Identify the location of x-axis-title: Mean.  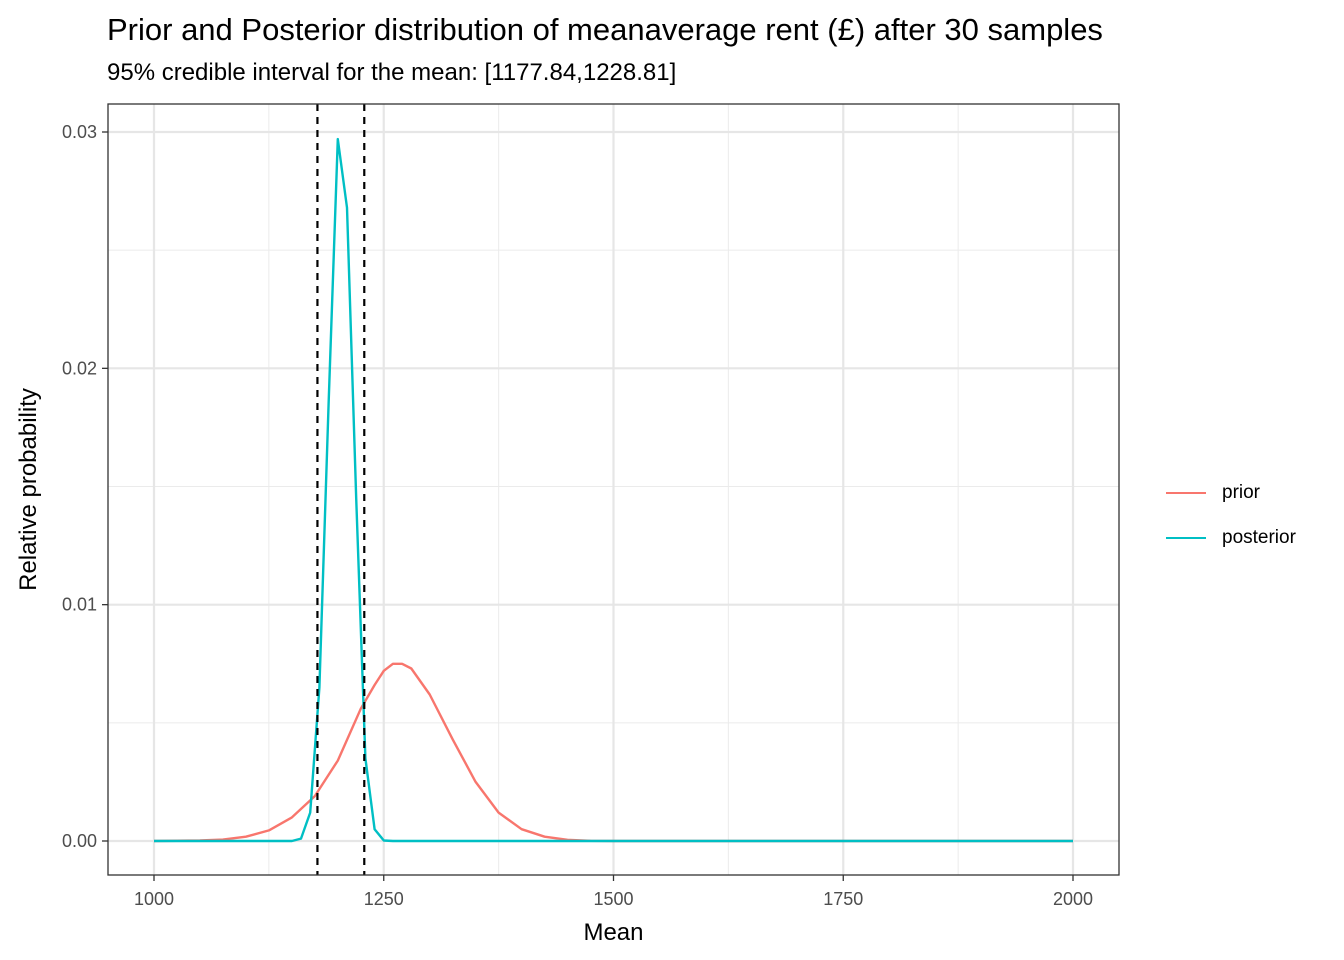
(613, 932).